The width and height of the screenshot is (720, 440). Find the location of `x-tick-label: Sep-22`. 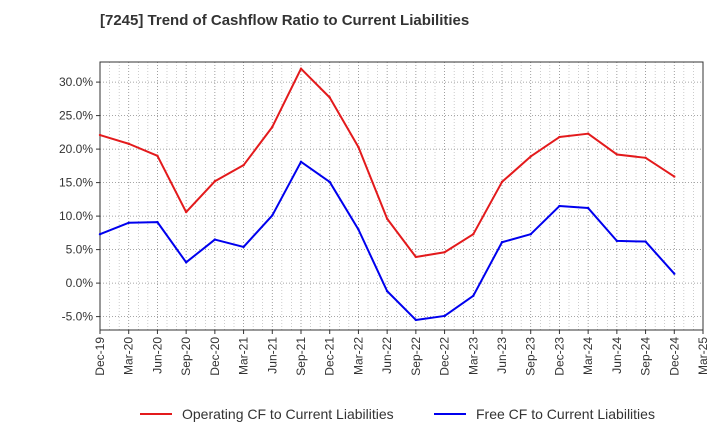

x-tick-label: Sep-22 is located at coordinates (416, 356).